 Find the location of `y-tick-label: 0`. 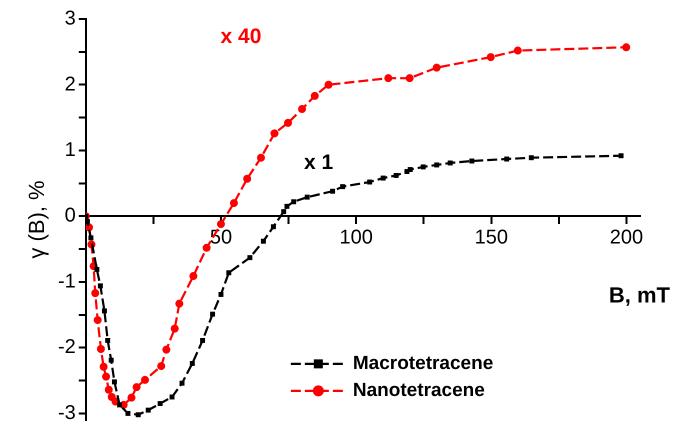

y-tick-label: 0 is located at coordinates (70, 215).